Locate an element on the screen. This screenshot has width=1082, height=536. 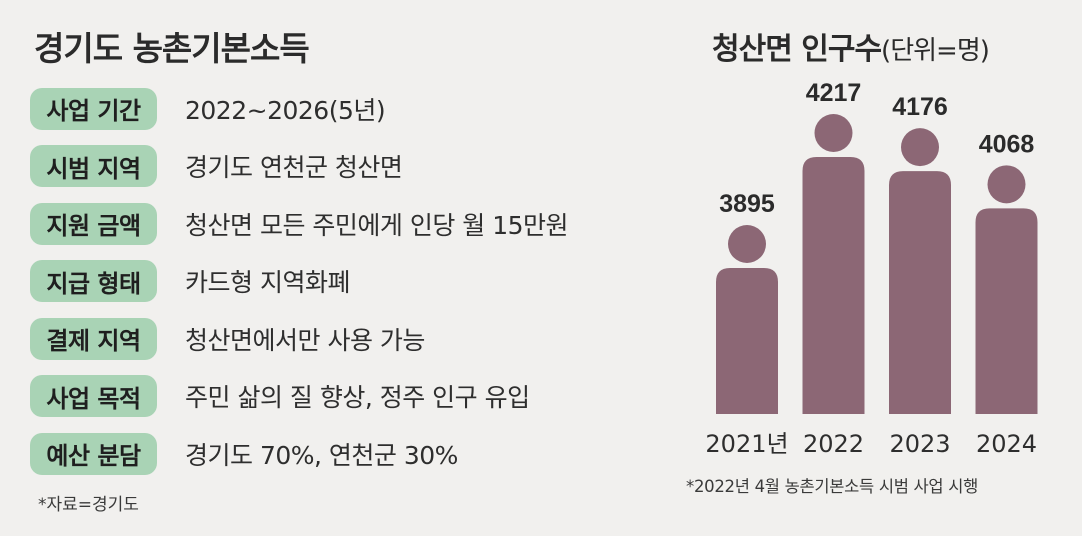
info-label: 시범 지역 is located at coordinates (93, 166).